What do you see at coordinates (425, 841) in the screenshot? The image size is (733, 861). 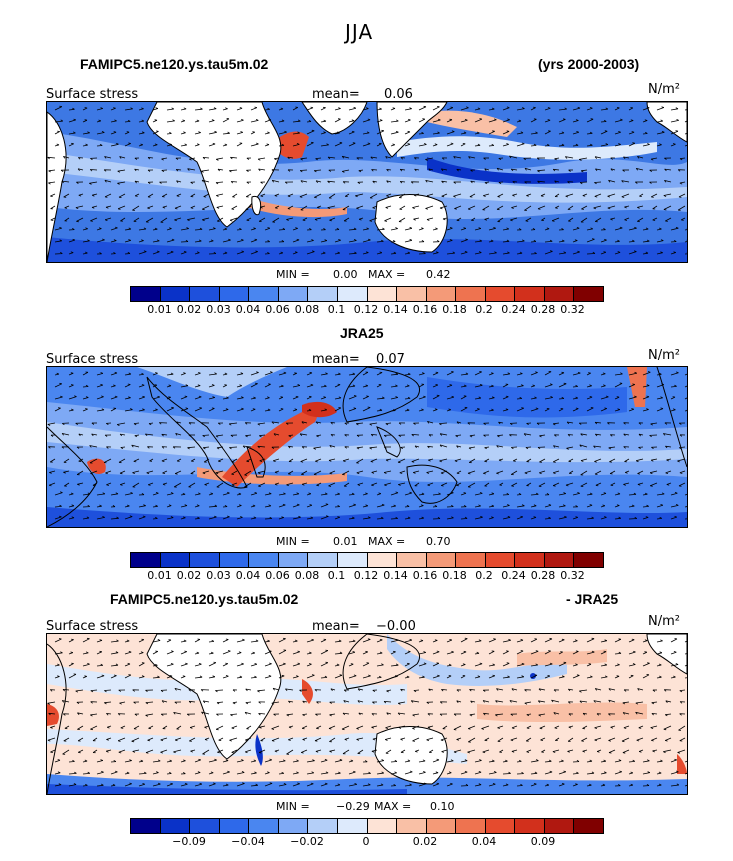 I see `panel3-cbar-tick: 0.02` at bounding box center [425, 841].